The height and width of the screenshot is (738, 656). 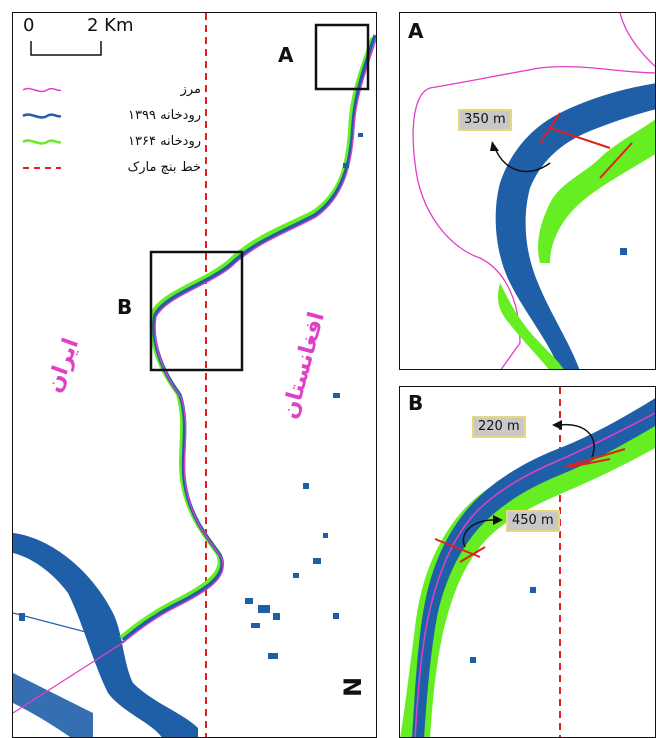 I want to click on scale-distance: 2 Km, so click(x=110, y=25).